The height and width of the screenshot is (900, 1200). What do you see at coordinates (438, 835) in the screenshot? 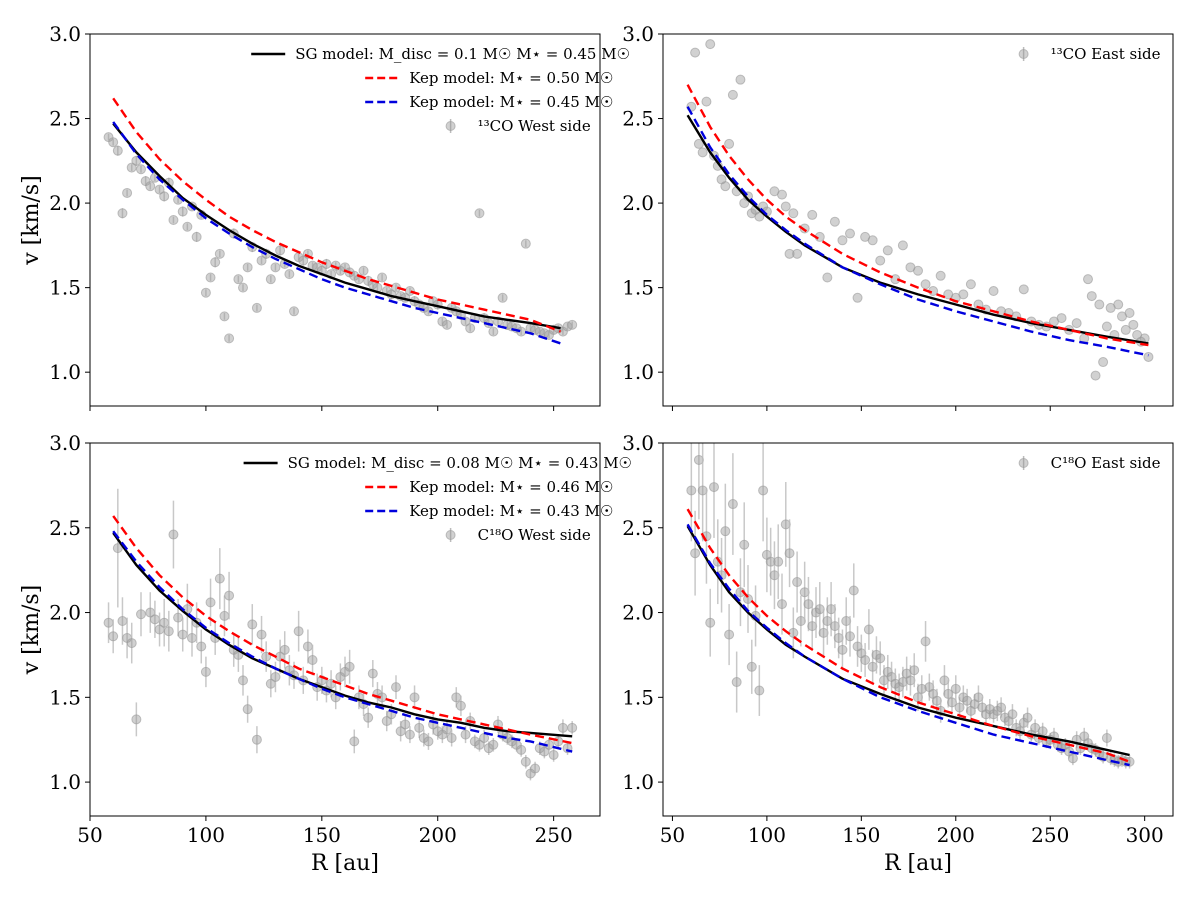
I see `x-tick-label: 200` at bounding box center [438, 835].